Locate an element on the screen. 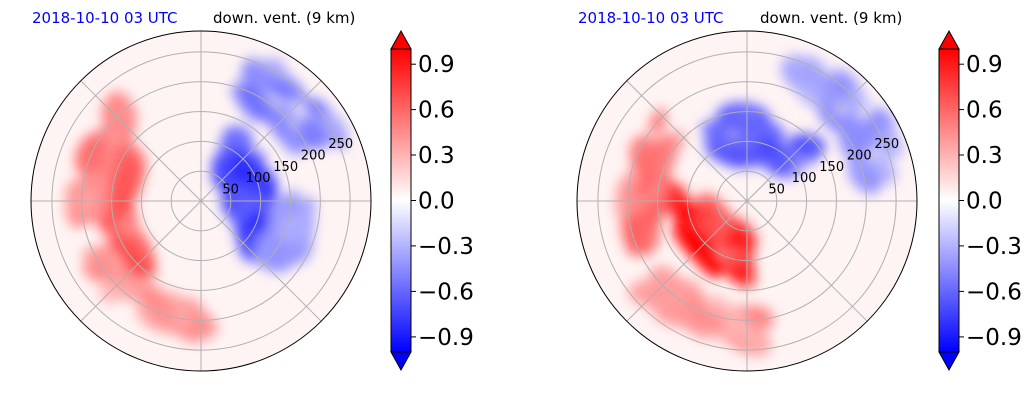 Image resolution: width=1036 pixels, height=401 pixels. panel-right-colorbar-extend-top is located at coordinates (949, 39).